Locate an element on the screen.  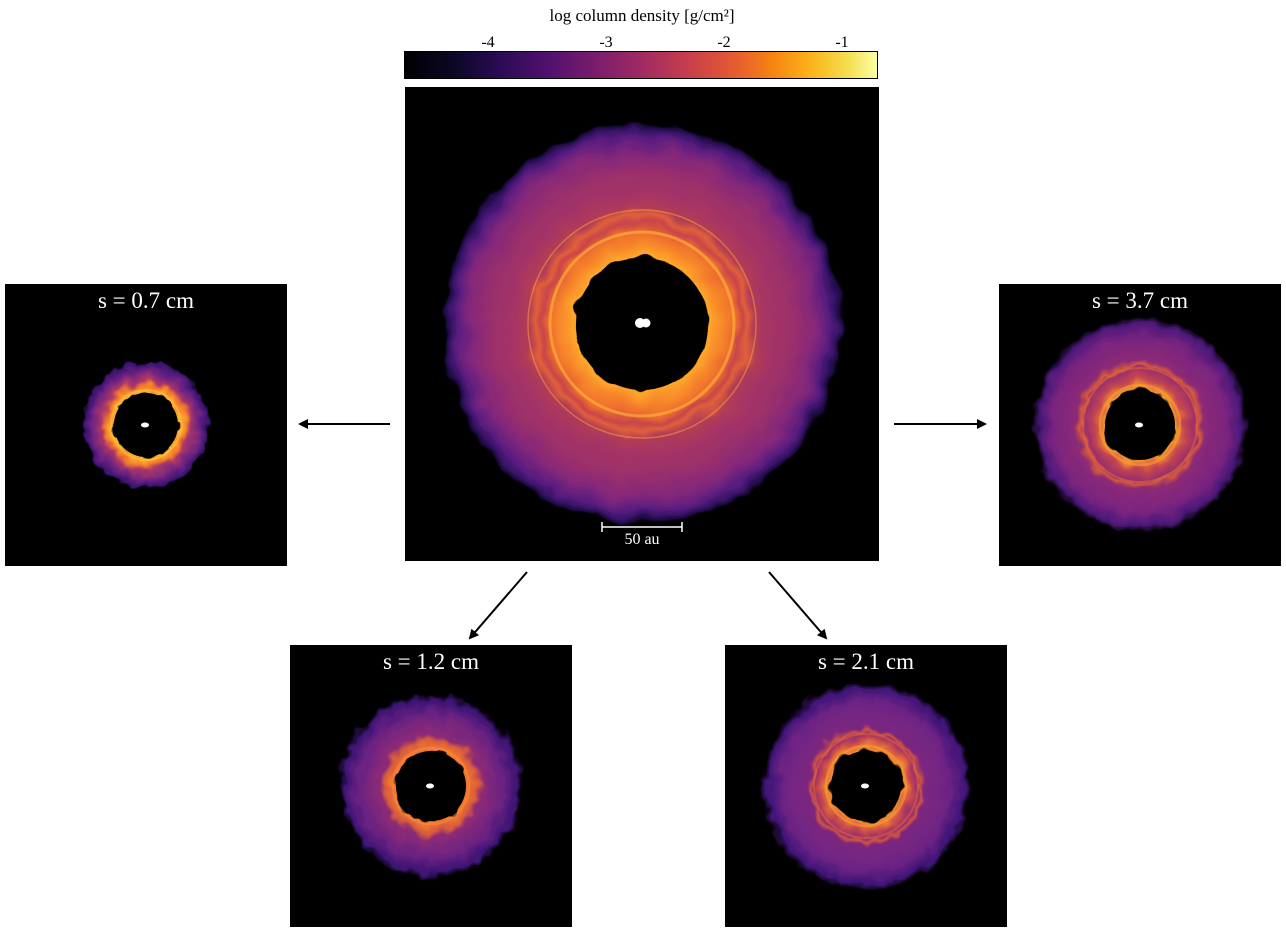
disk-image-1-2cm is located at coordinates (431, 786).